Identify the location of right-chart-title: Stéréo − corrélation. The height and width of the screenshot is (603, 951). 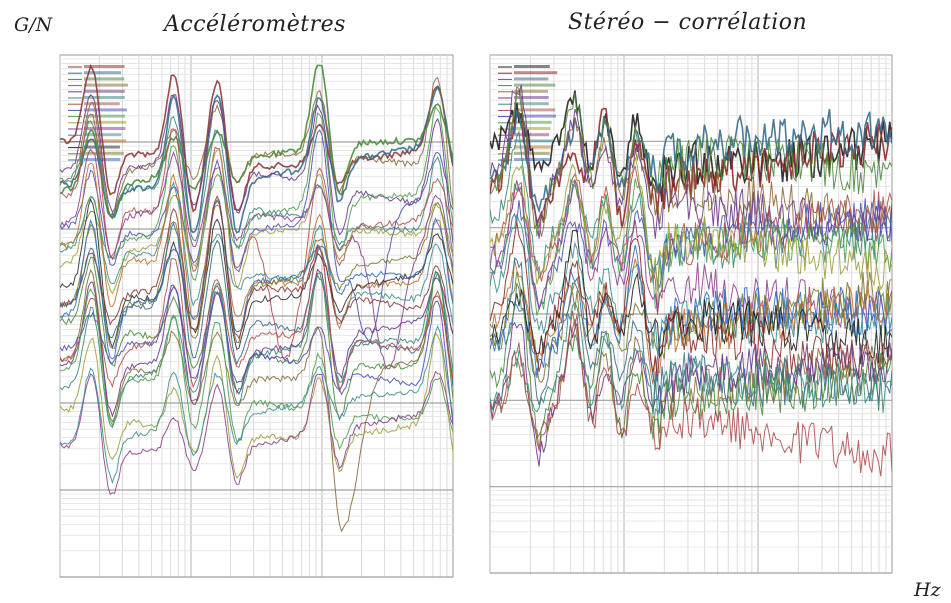
(688, 22).